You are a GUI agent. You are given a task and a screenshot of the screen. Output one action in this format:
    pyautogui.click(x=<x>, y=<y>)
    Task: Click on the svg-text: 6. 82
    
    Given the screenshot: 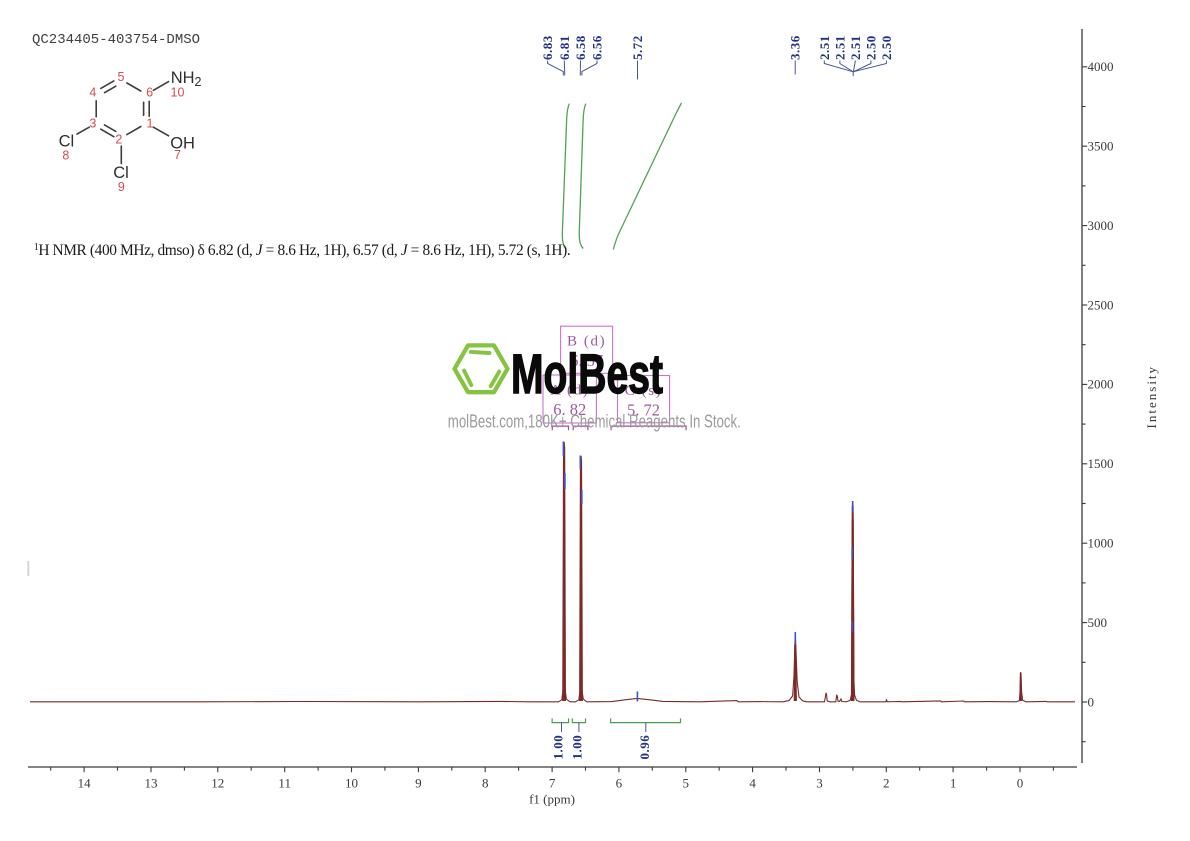 What is the action you would take?
    pyautogui.click(x=569, y=409)
    